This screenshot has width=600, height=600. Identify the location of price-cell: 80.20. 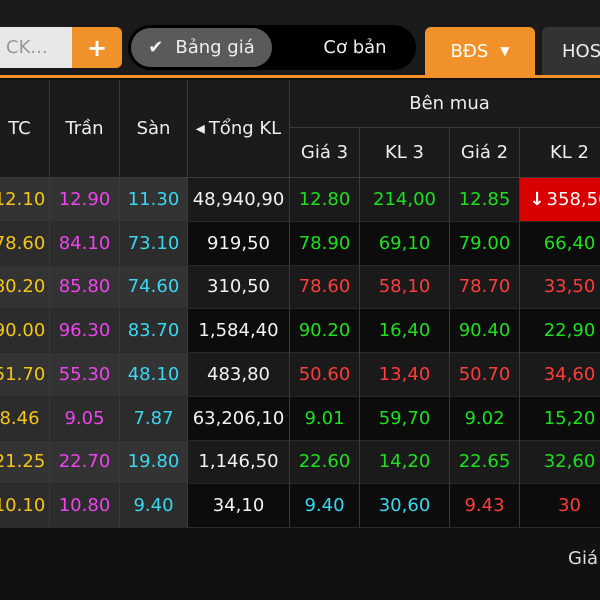
(25, 287).